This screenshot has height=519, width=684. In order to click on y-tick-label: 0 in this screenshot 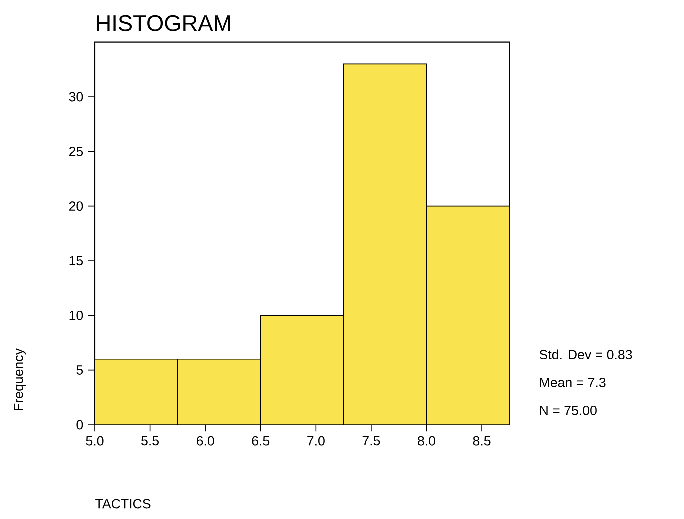, I will do `click(80, 425)`.